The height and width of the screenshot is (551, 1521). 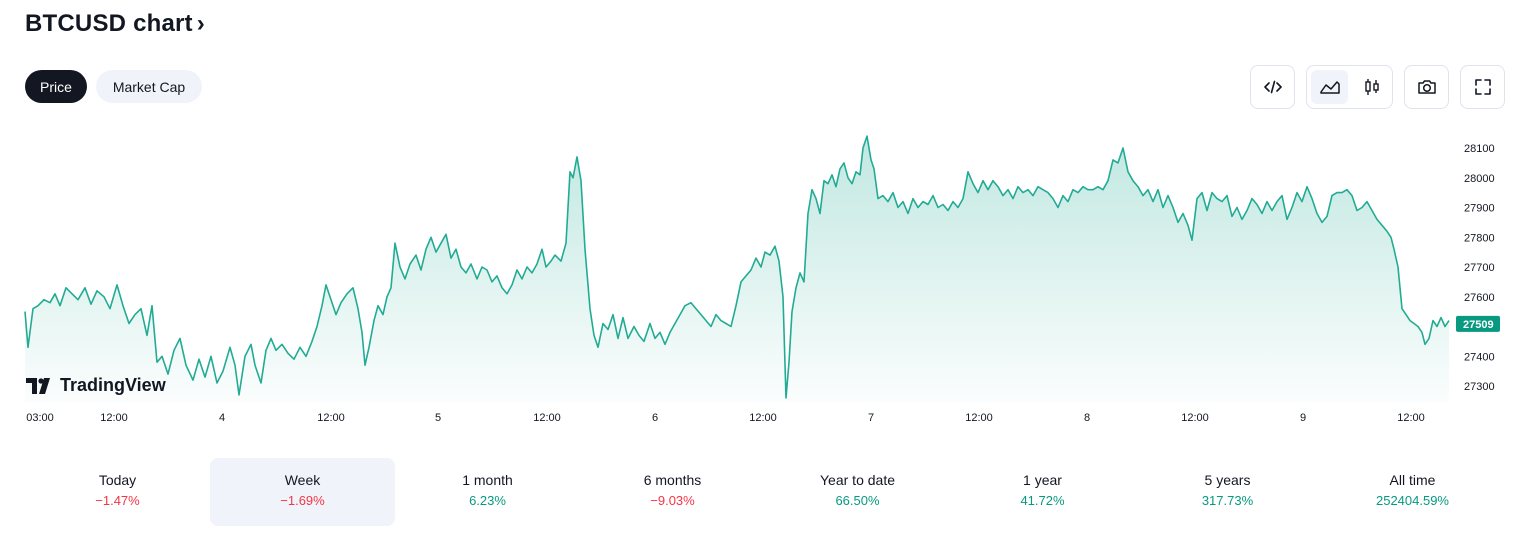 I want to click on period-change: −1.69%, so click(x=302, y=500).